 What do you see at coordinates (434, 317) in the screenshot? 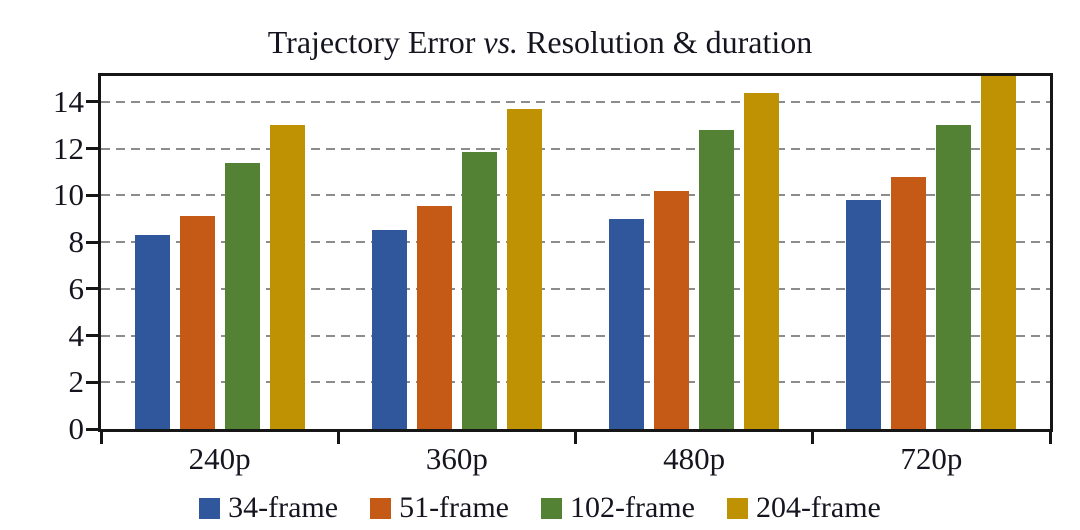
I see `bar-51-frame-360p` at bounding box center [434, 317].